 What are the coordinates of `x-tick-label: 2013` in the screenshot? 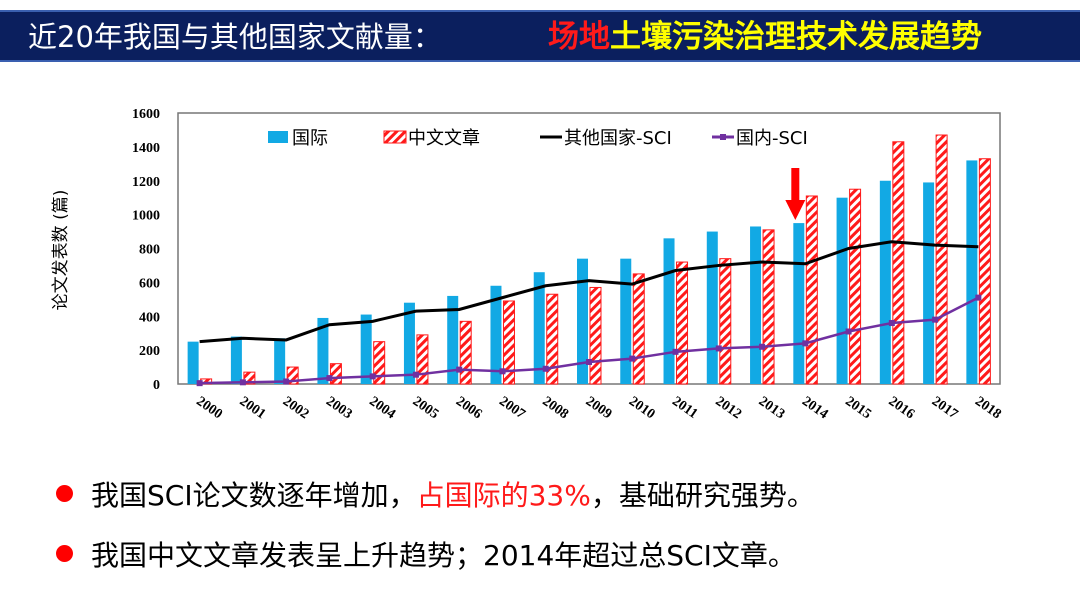 It's located at (772, 408).